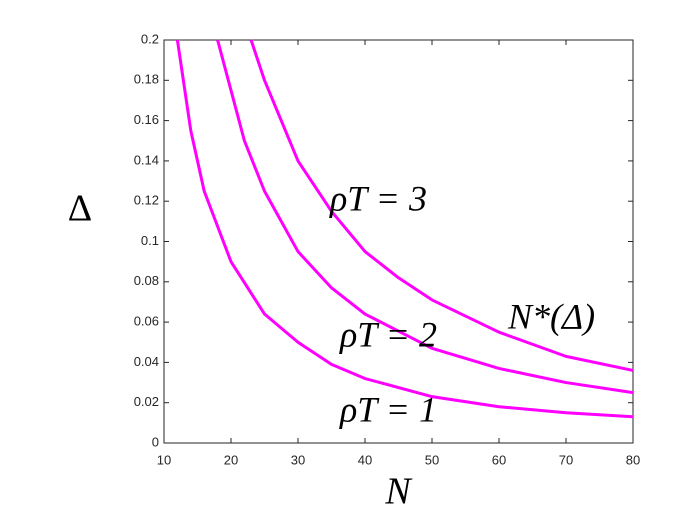  What do you see at coordinates (365, 459) in the screenshot?
I see `x-tick-label: 40` at bounding box center [365, 459].